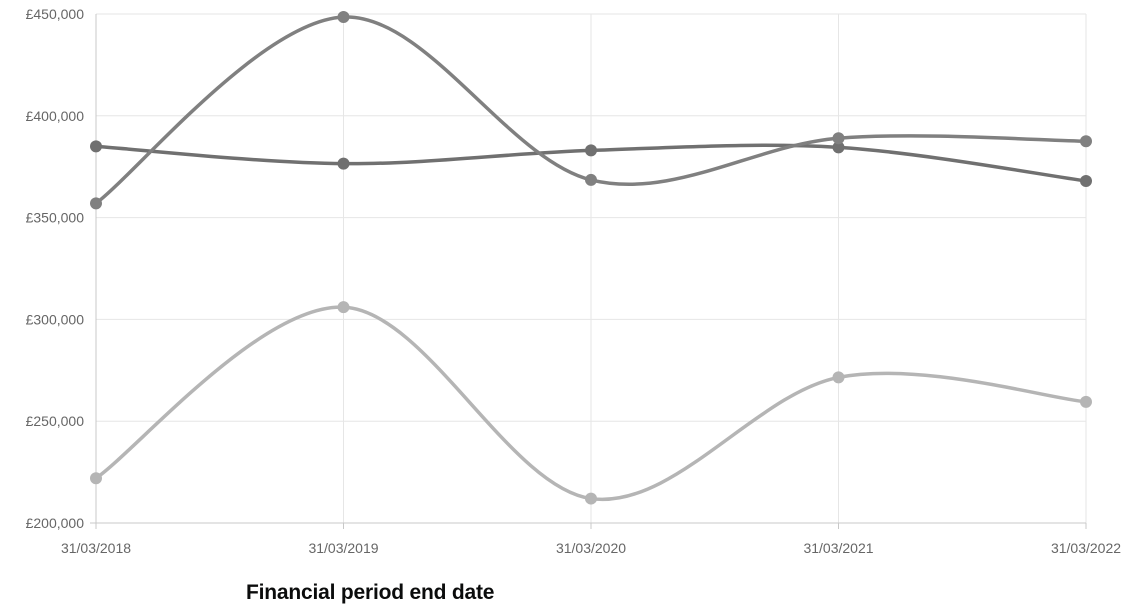 This screenshot has width=1146, height=612. I want to click on y-tick-label: £250,000, so click(55, 421).